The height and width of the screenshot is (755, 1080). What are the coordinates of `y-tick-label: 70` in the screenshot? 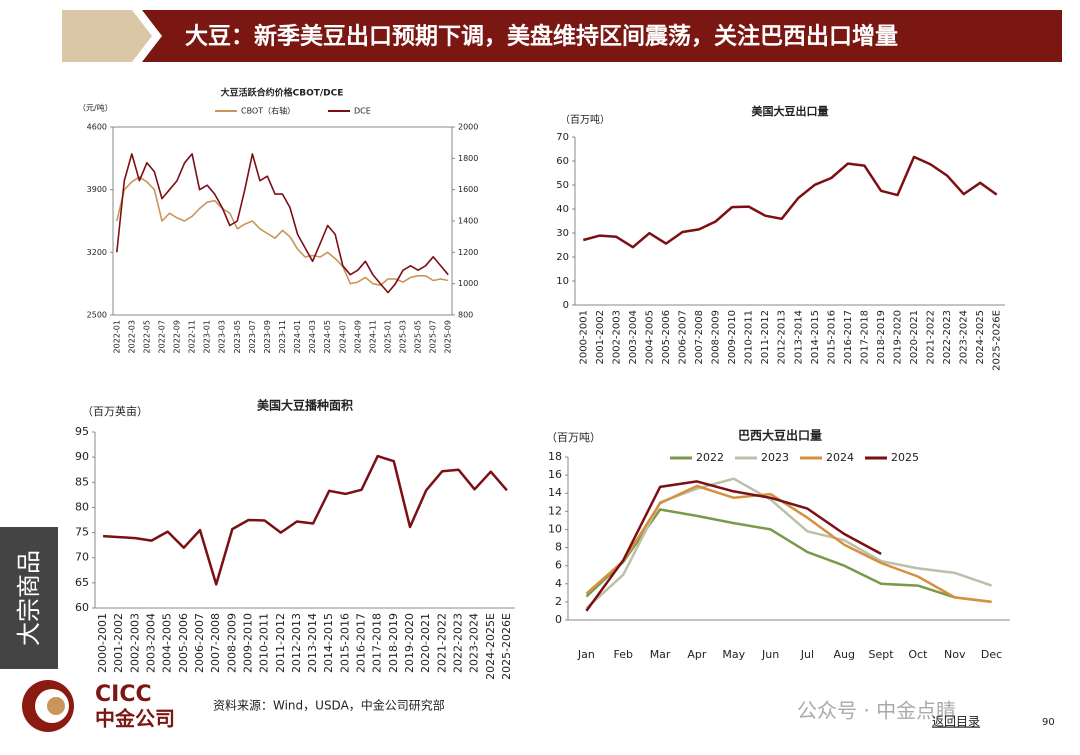 It's located at (562, 137).